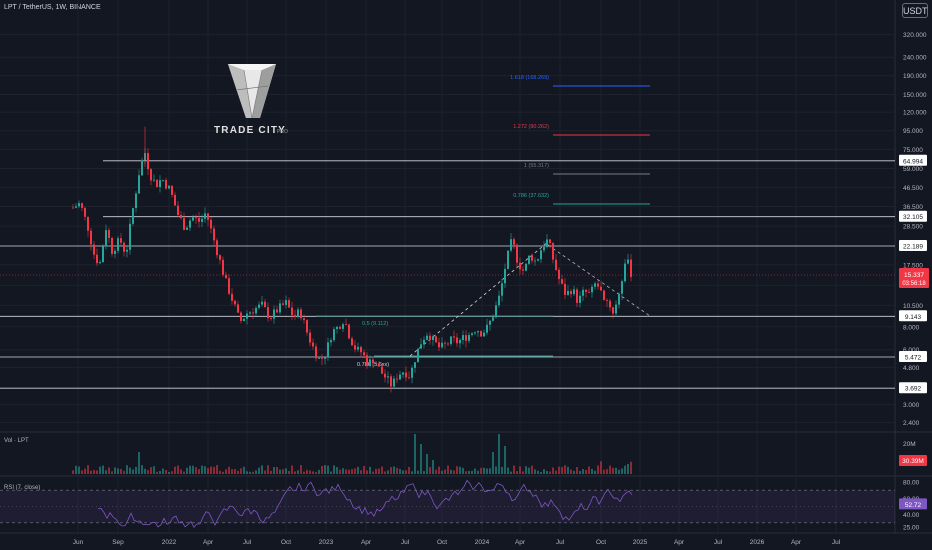 The image size is (932, 550). What do you see at coordinates (529, 78) in the screenshot?
I see `fib-label: 1.618 (168.269)` at bounding box center [529, 78].